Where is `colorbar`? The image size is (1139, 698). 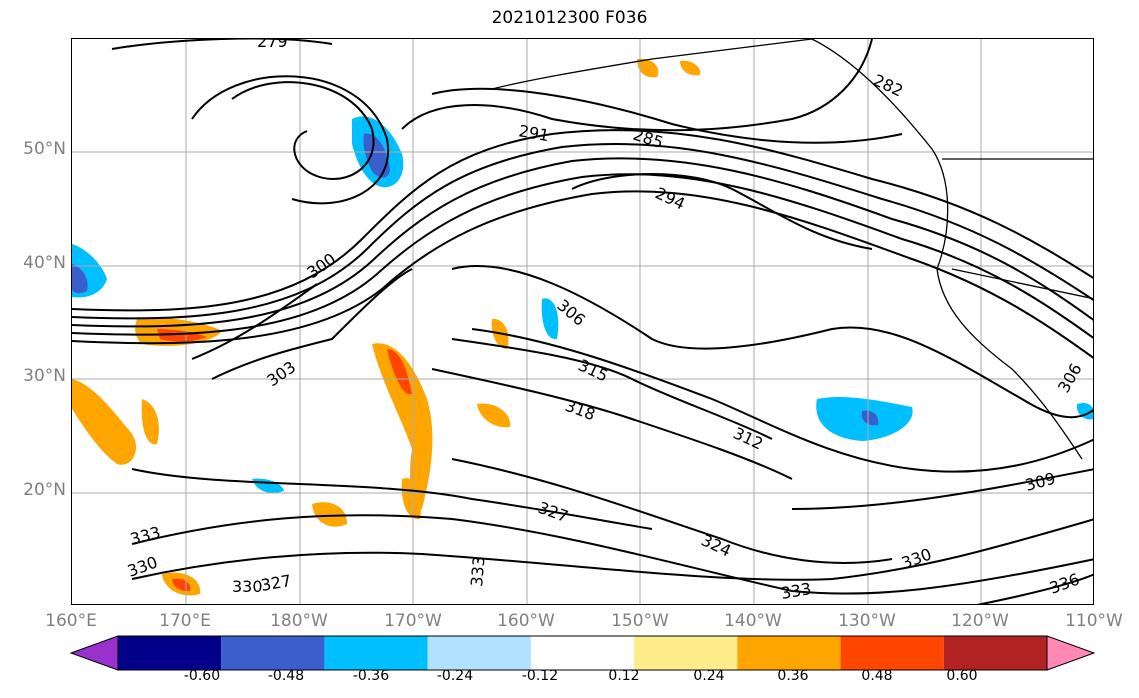 colorbar is located at coordinates (582, 653).